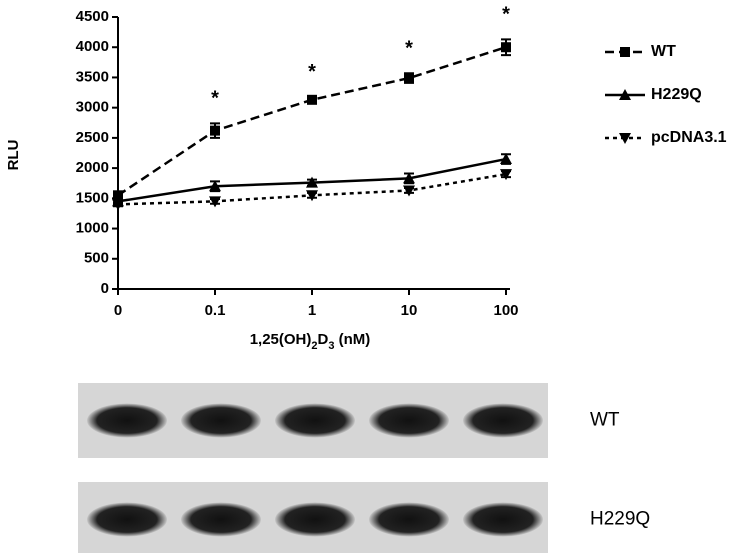 The image size is (750, 553). Describe the element at coordinates (92, 107) in the screenshot. I see `y-tick-label: 3000` at that location.